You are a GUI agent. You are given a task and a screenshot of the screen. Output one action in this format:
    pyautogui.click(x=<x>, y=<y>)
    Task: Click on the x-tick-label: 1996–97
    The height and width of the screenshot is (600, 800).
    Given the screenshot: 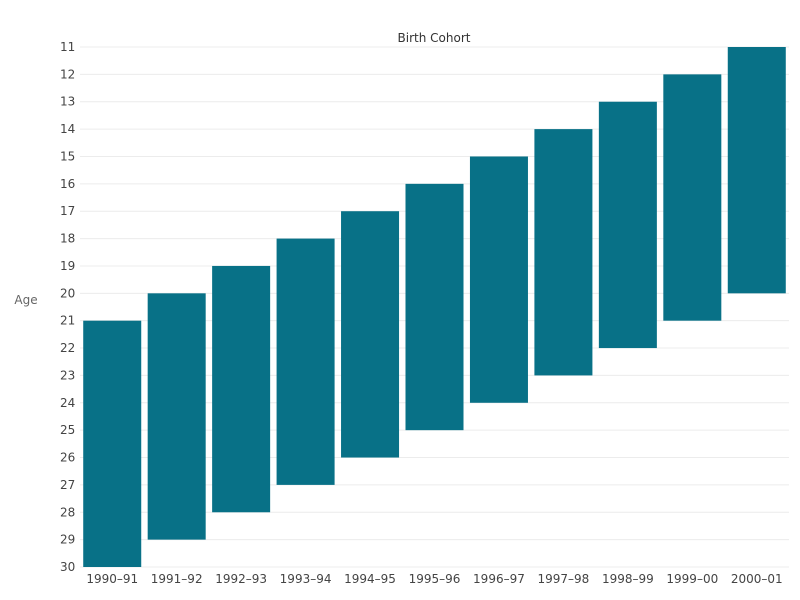 What is the action you would take?
    pyautogui.click(x=499, y=579)
    